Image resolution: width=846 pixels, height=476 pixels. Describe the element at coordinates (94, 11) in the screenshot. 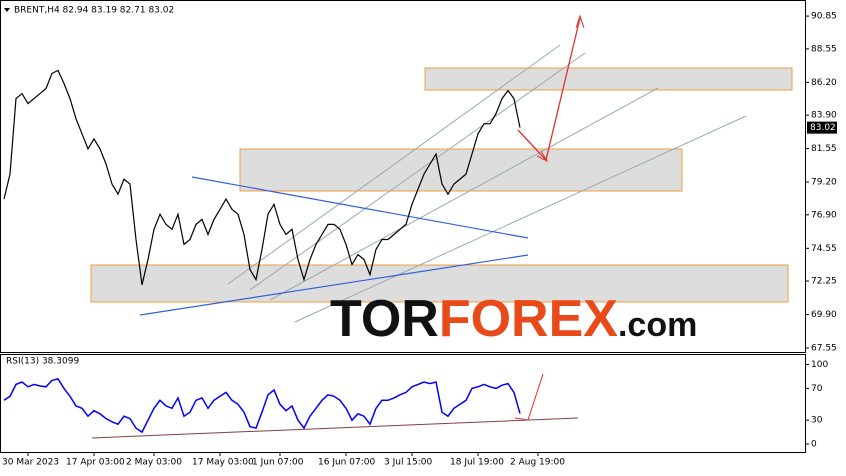

I see `symbol-header: BRENT,H4 82.94 83.19 82.71 83.02` at that location.